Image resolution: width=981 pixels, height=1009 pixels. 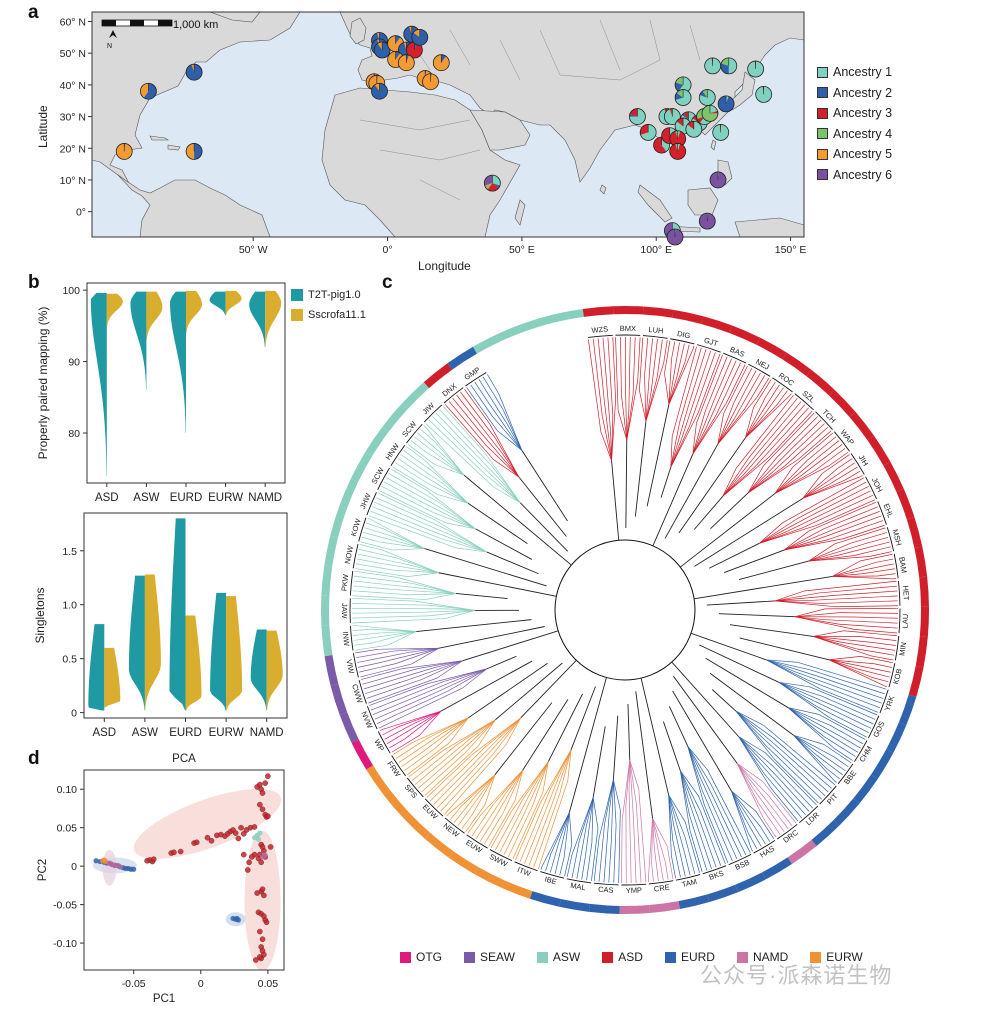 I want to click on clade-label: CAS, so click(x=606, y=890).